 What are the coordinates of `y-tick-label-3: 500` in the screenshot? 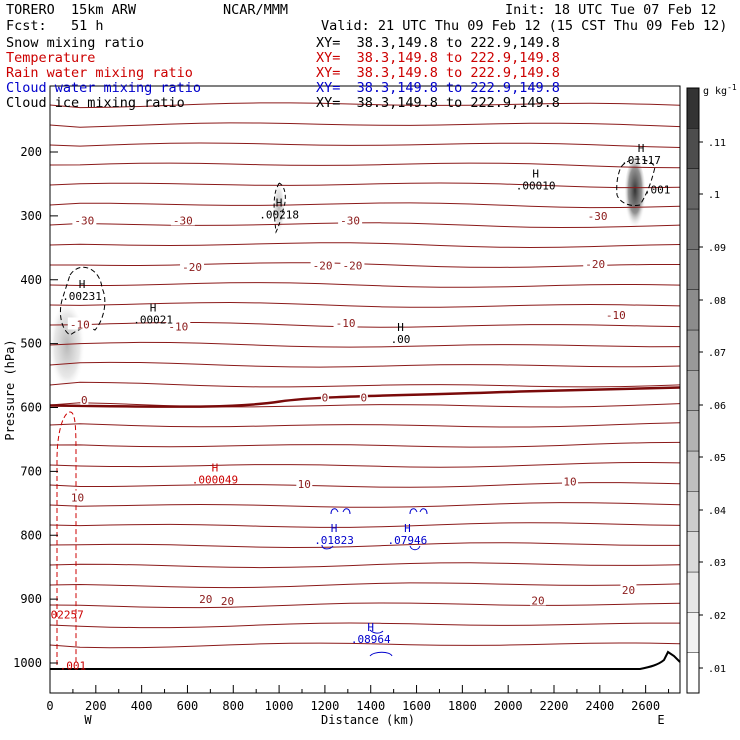 It's located at (31, 344).